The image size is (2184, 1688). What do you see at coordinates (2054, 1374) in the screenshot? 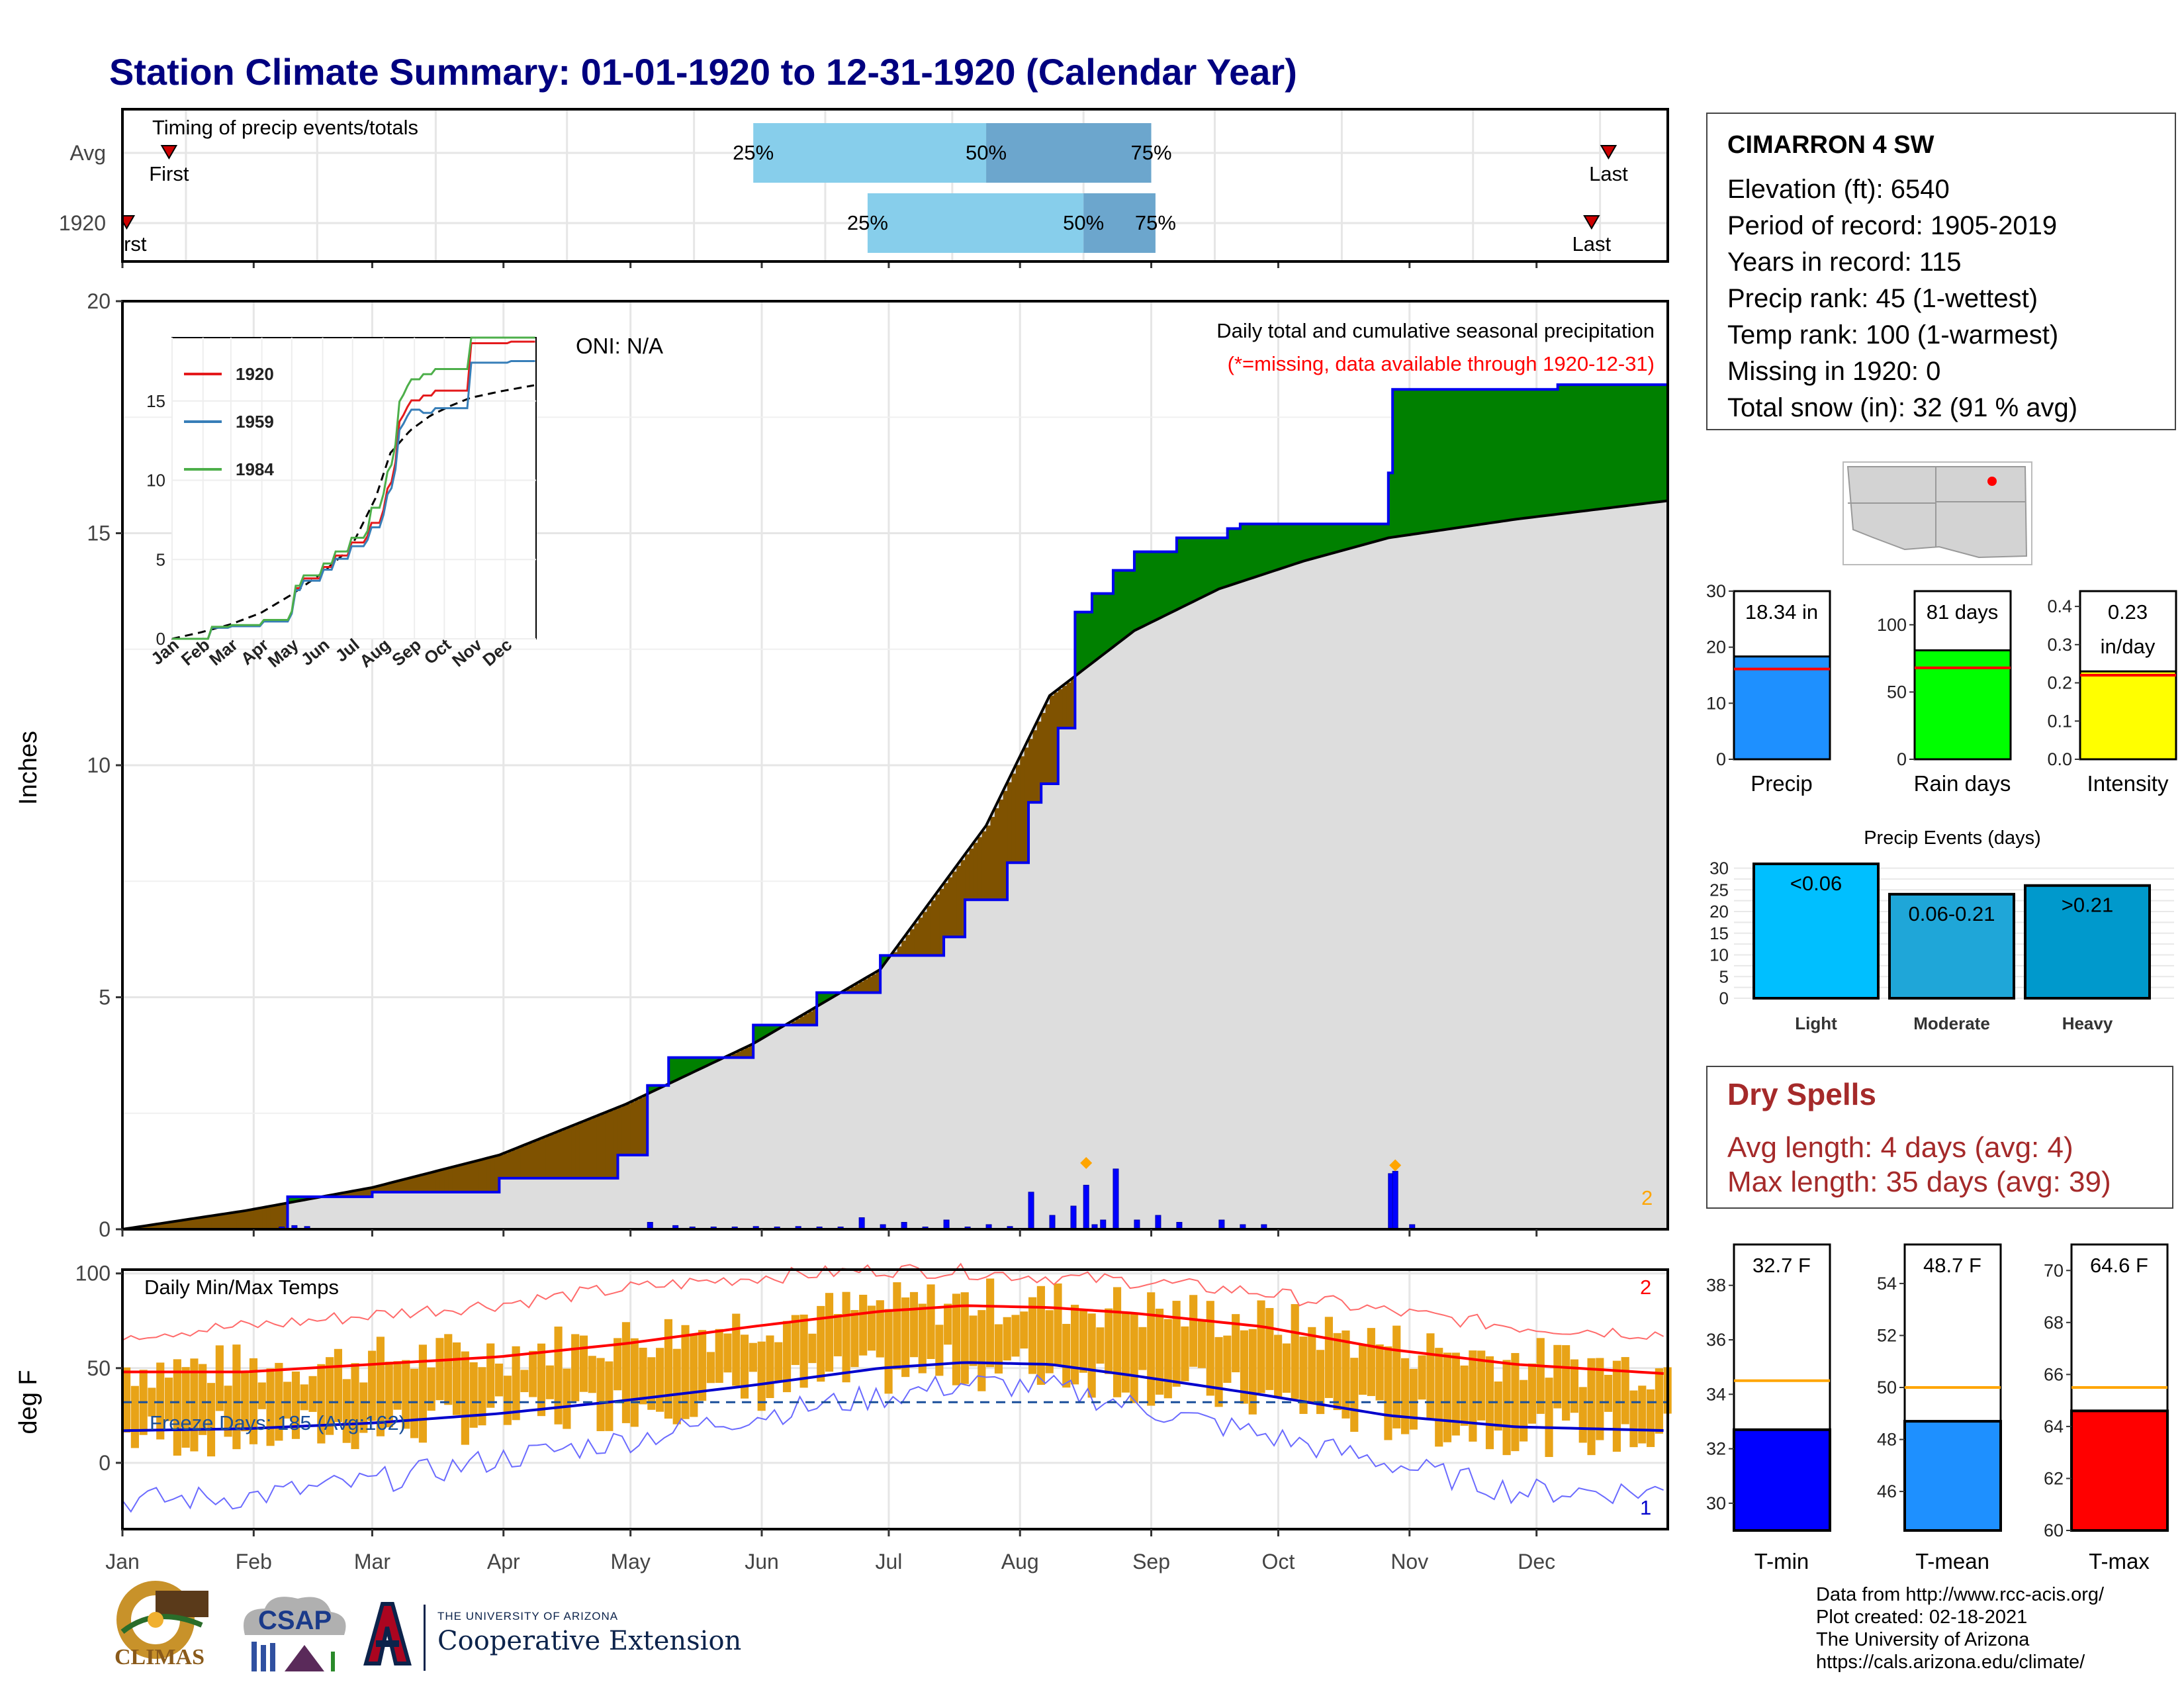
I see `tmax-y-tick-label: 66` at bounding box center [2054, 1374].